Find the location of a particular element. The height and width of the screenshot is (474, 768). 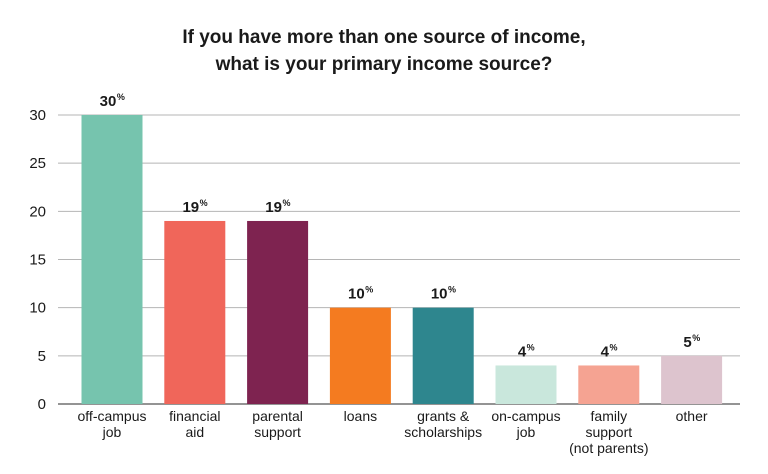

chart-title-line-2: what is your primary income source? is located at coordinates (384, 64).